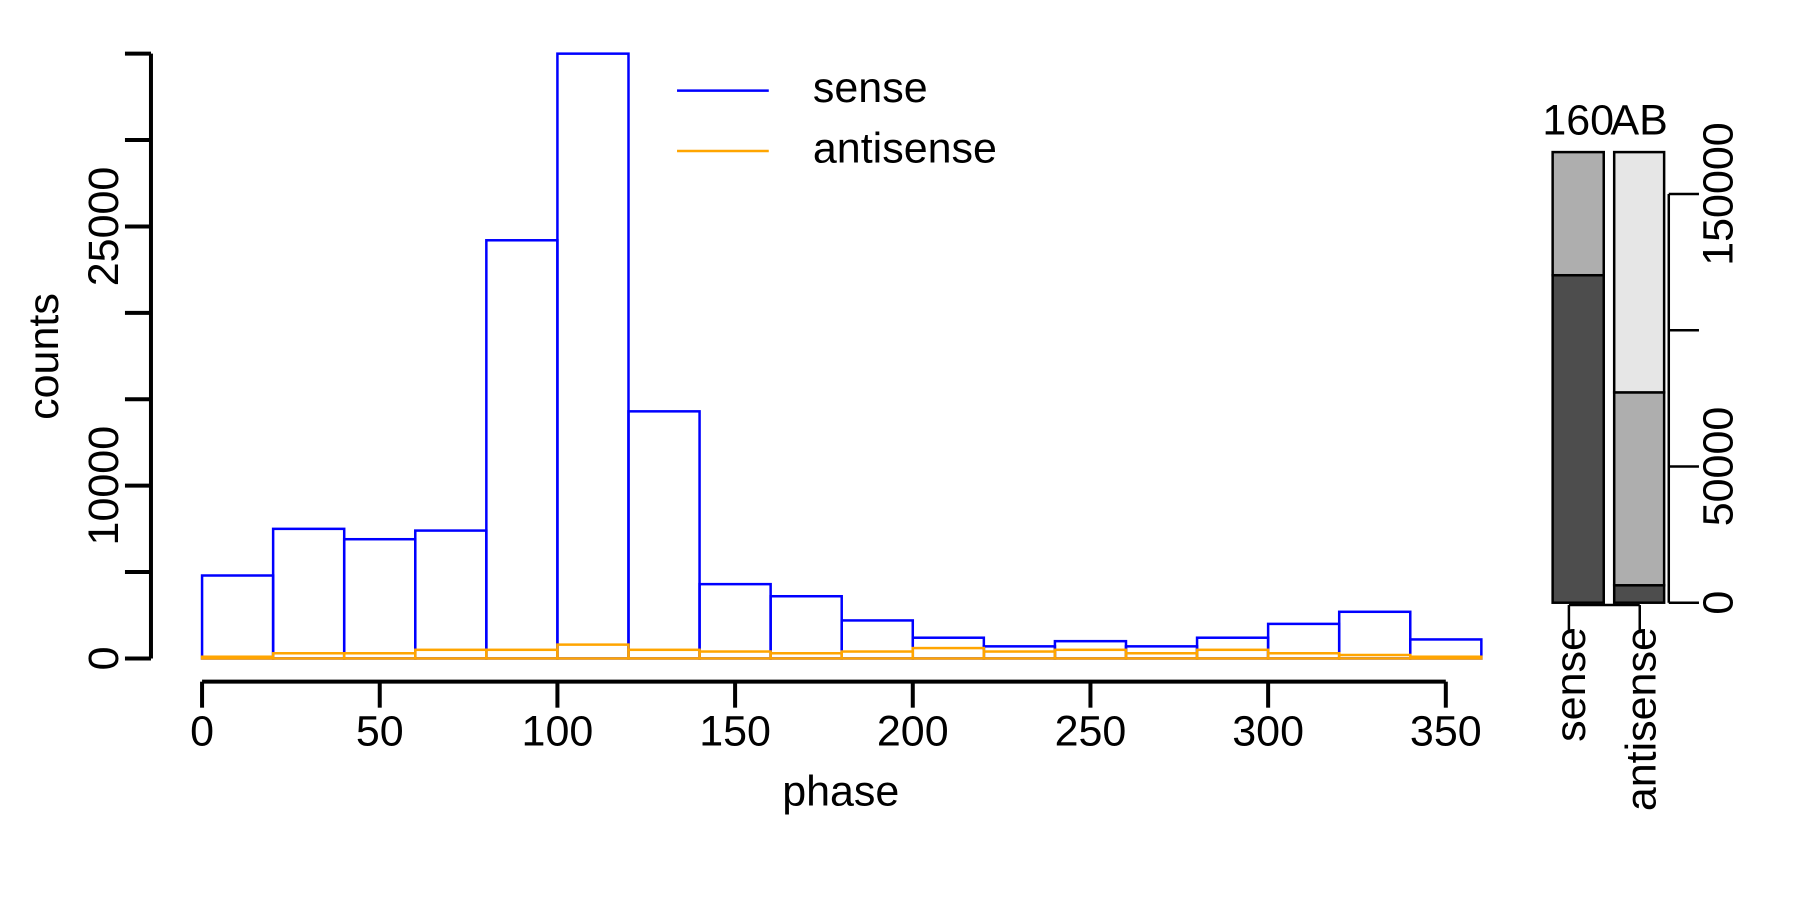  Describe the element at coordinates (558, 731) in the screenshot. I see `x-tick-label: 100` at that location.